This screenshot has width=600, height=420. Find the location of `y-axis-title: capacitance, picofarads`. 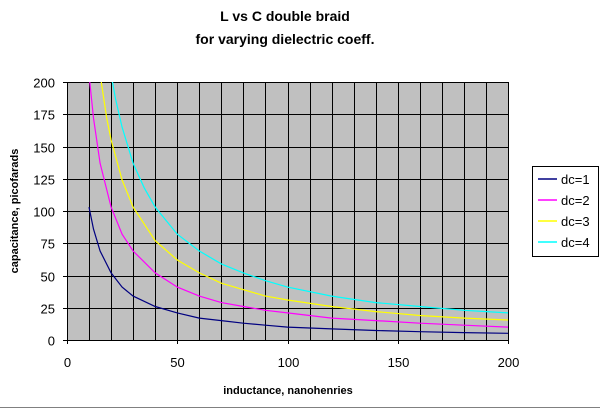

y-axis-title: capacitance, picofarads is located at coordinates (15, 211).